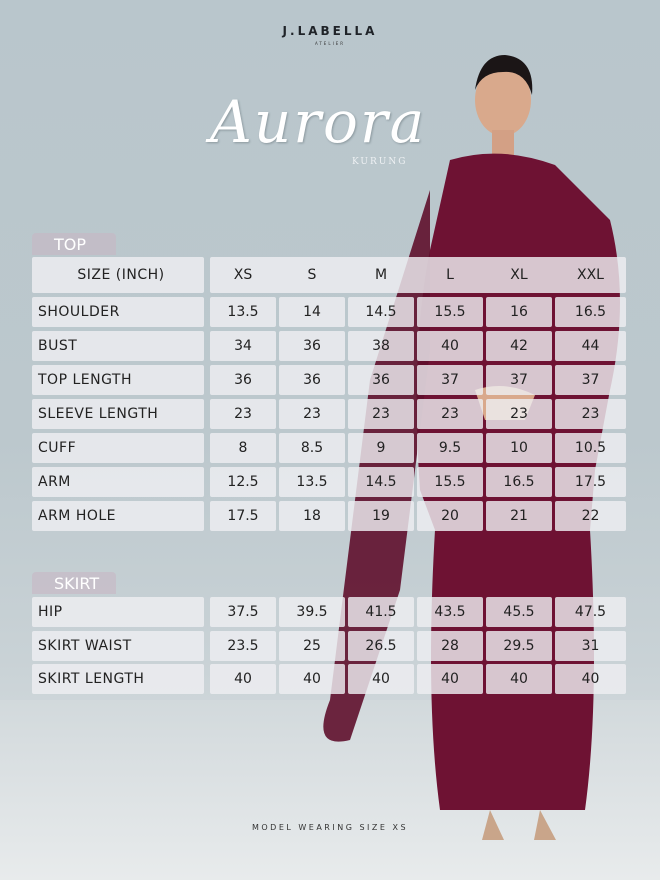 This screenshot has height=880, width=660. What do you see at coordinates (450, 448) in the screenshot?
I see `value-cell: 9.5` at bounding box center [450, 448].